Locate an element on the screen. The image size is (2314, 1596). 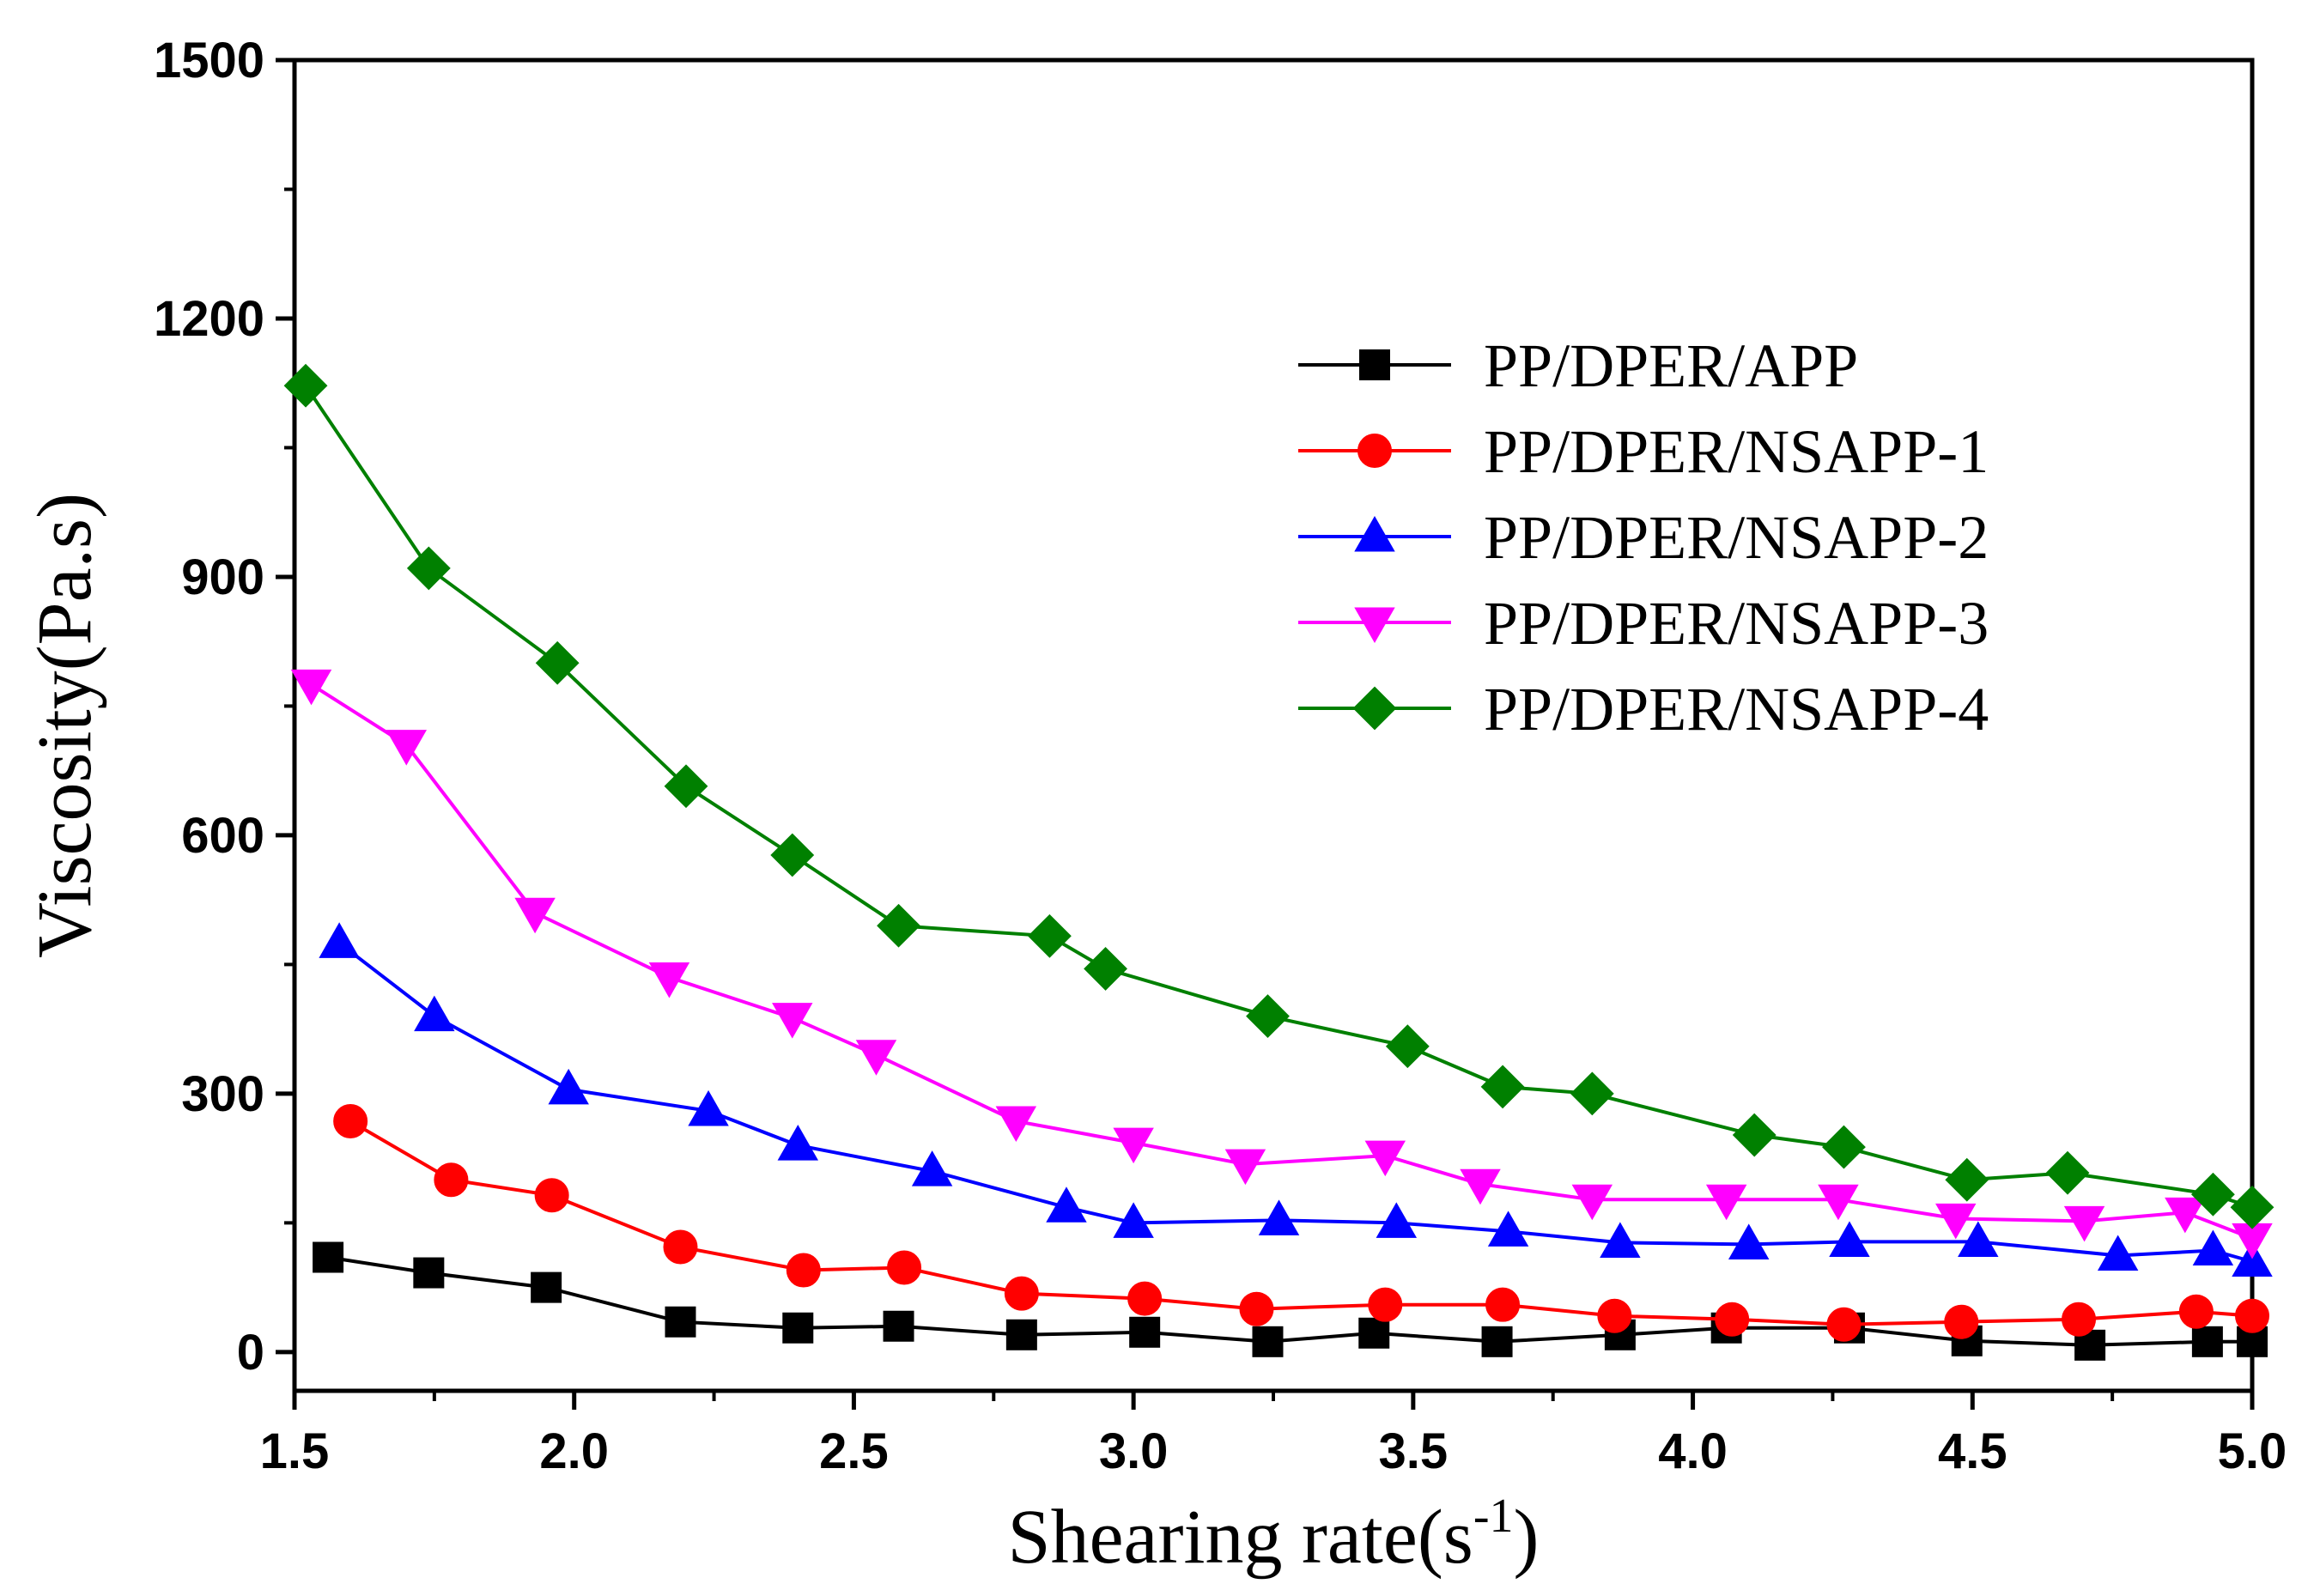
x-tick-label: 3.5 is located at coordinates (1414, 1451).